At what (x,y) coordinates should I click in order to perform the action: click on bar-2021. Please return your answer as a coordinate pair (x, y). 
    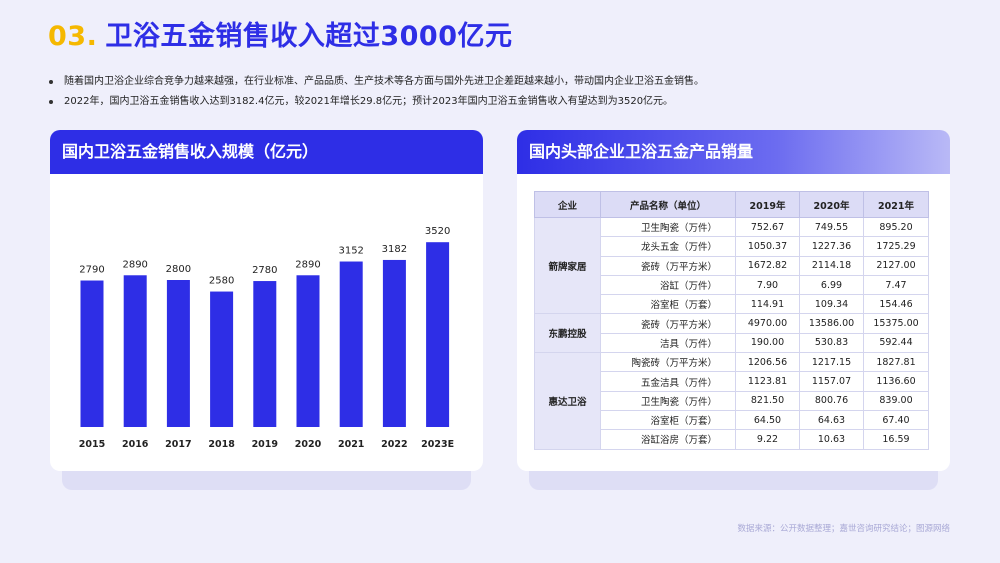
    Looking at the image, I should click on (351, 344).